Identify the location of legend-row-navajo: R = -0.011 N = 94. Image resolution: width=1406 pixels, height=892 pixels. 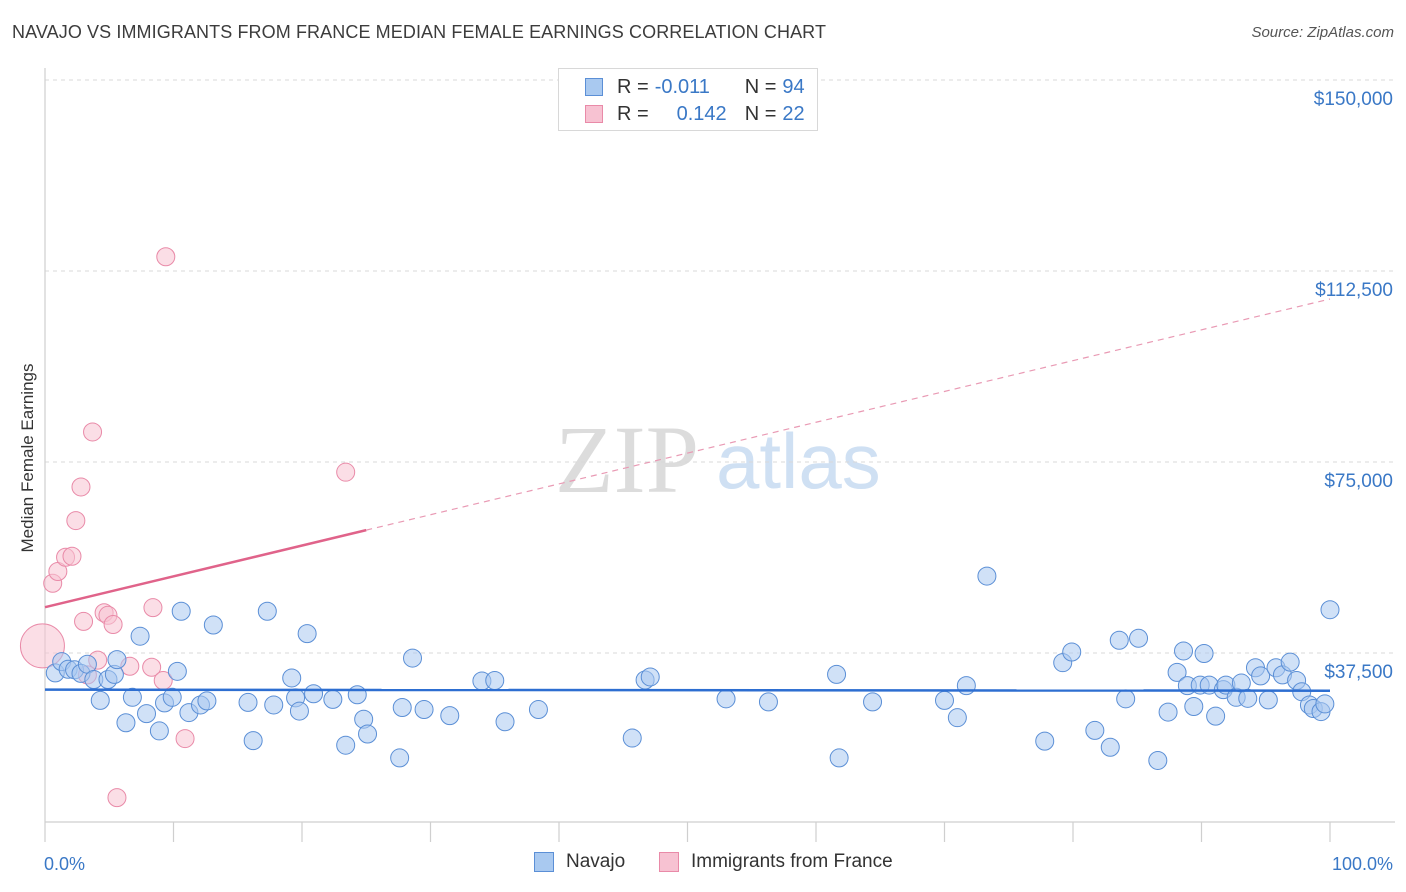
(695, 87).